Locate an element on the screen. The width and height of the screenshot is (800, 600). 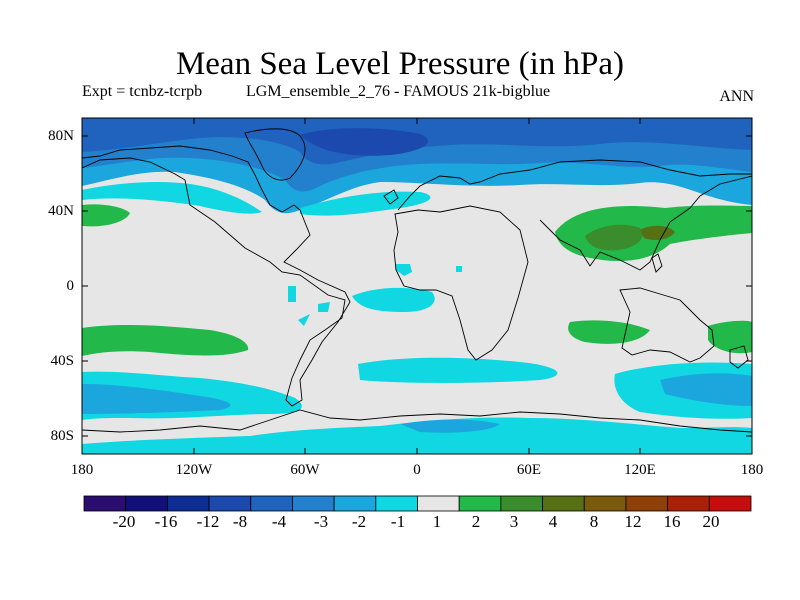
season-label: ANN is located at coordinates (736, 96).